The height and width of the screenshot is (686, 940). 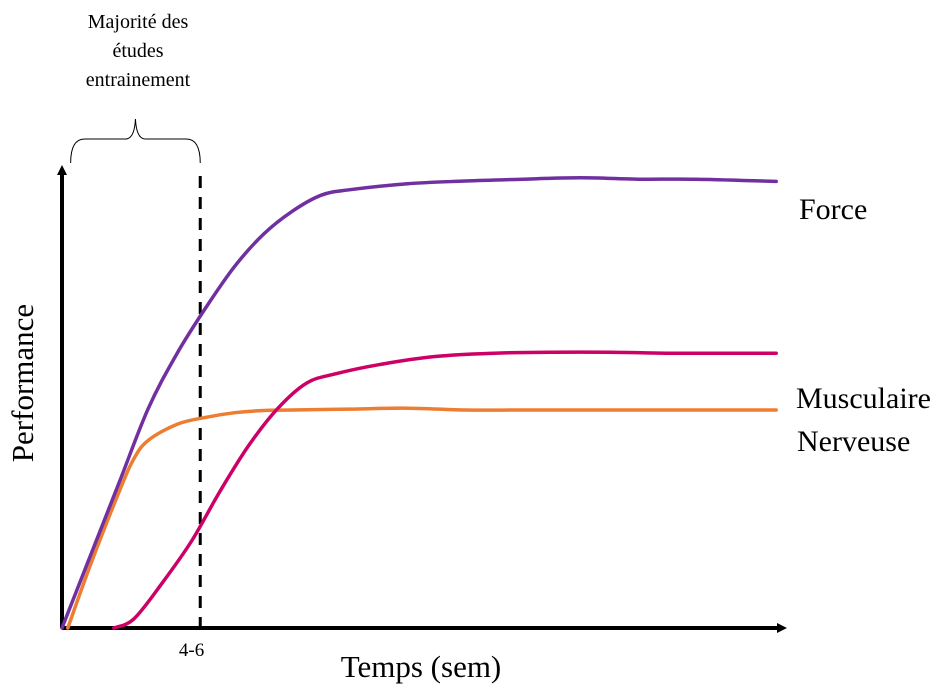 What do you see at coordinates (191, 650) in the screenshot?
I see `x-tick-label: 4-6` at bounding box center [191, 650].